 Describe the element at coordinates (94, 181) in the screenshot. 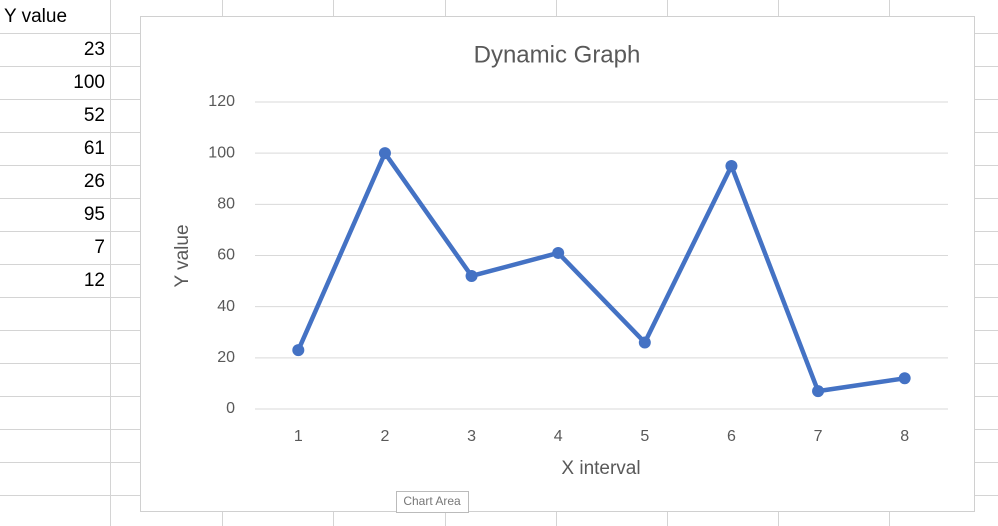

I see `value-cell: 26` at that location.